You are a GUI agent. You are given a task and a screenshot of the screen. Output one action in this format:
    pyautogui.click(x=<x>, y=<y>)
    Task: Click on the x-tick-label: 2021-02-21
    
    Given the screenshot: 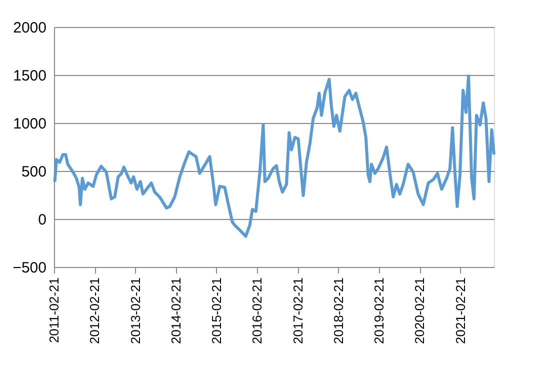 What is the action you would take?
    pyautogui.click(x=460, y=311)
    